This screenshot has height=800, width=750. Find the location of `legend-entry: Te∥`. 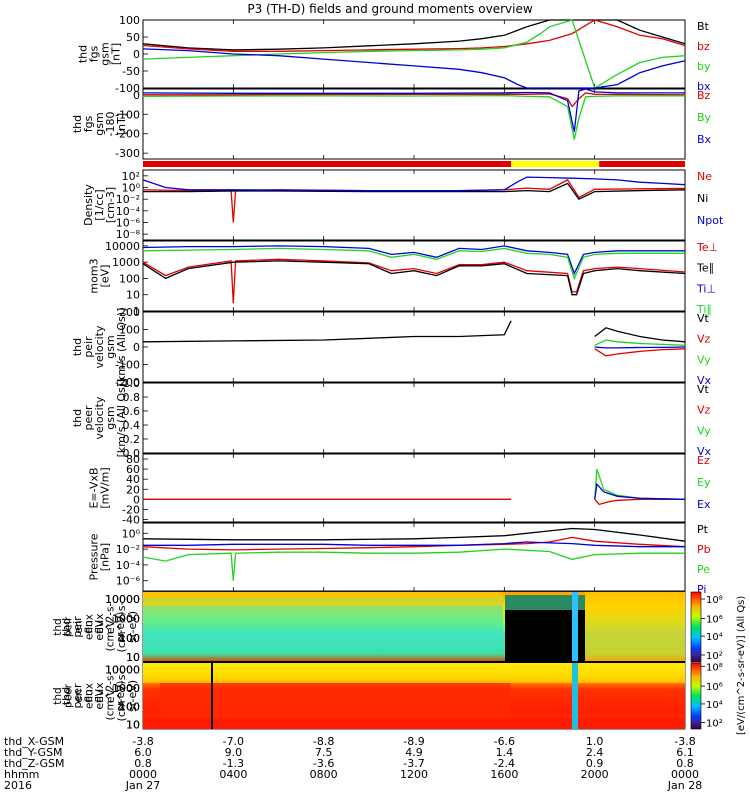

legend-entry: Te∥ is located at coordinates (705, 268).